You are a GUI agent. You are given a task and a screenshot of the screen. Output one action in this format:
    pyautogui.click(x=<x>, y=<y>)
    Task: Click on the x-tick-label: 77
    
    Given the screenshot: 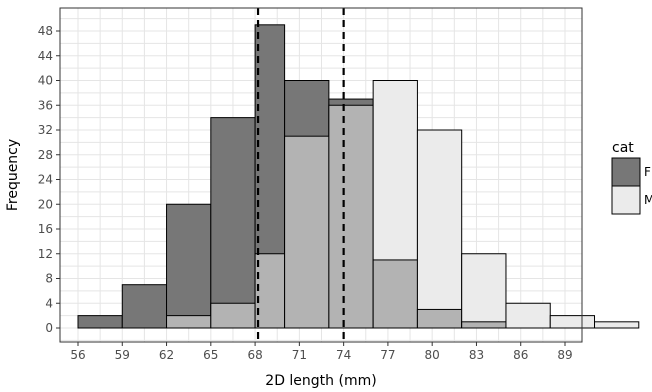 What is the action you would take?
    pyautogui.click(x=387, y=355)
    